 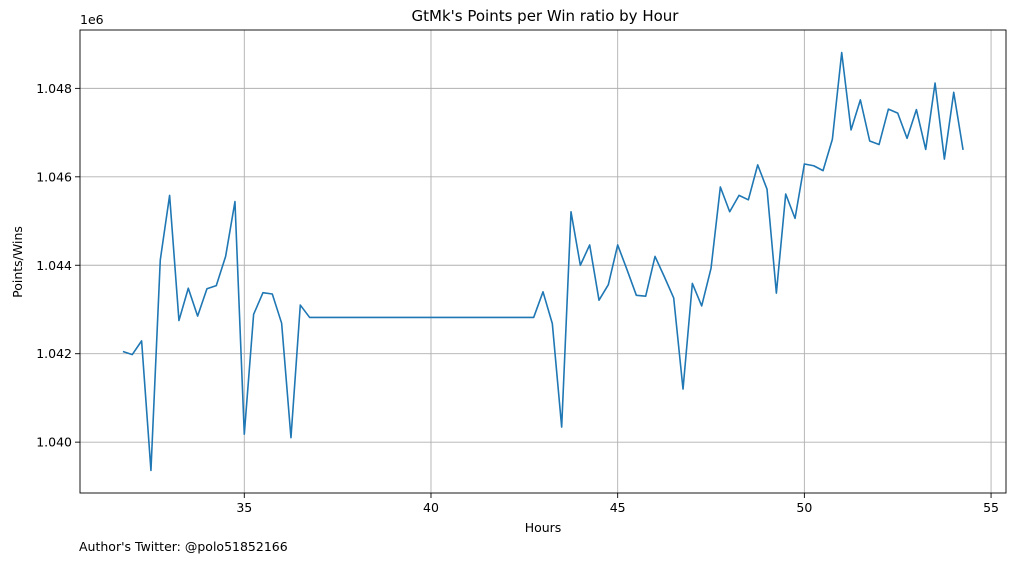 I want to click on x-axis-label: Hours, so click(x=543, y=527).